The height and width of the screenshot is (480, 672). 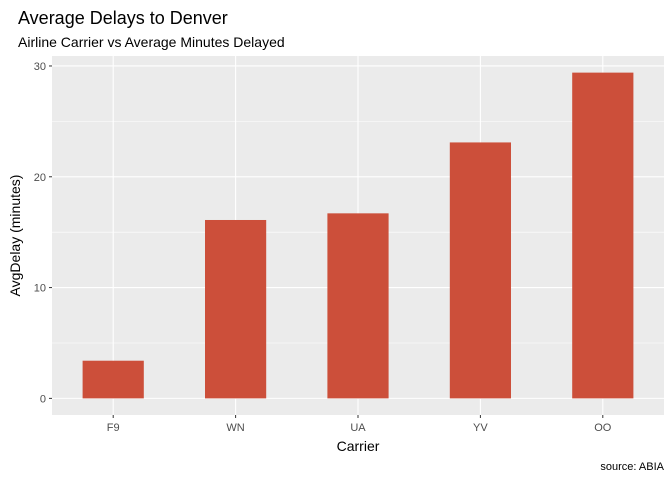 What do you see at coordinates (123, 18) in the screenshot?
I see `chart-title: Average Delays to Denver` at bounding box center [123, 18].